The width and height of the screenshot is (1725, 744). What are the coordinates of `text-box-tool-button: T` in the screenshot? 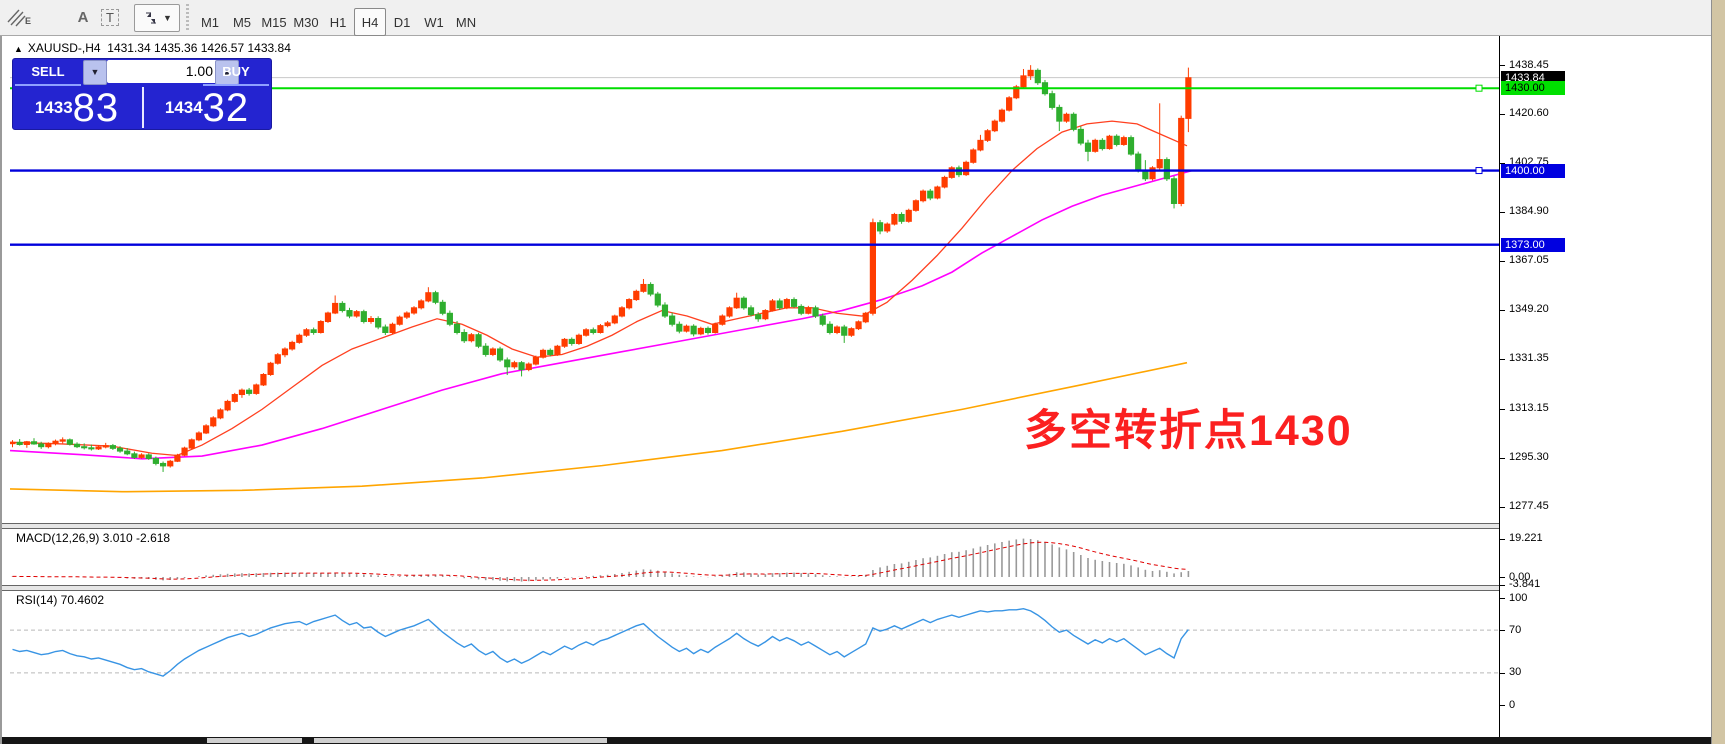 It's located at (110, 17).